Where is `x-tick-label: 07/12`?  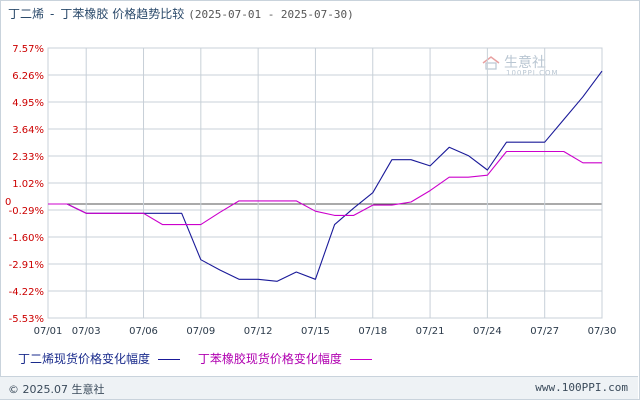
x-tick-label: 07/12 is located at coordinates (258, 331).